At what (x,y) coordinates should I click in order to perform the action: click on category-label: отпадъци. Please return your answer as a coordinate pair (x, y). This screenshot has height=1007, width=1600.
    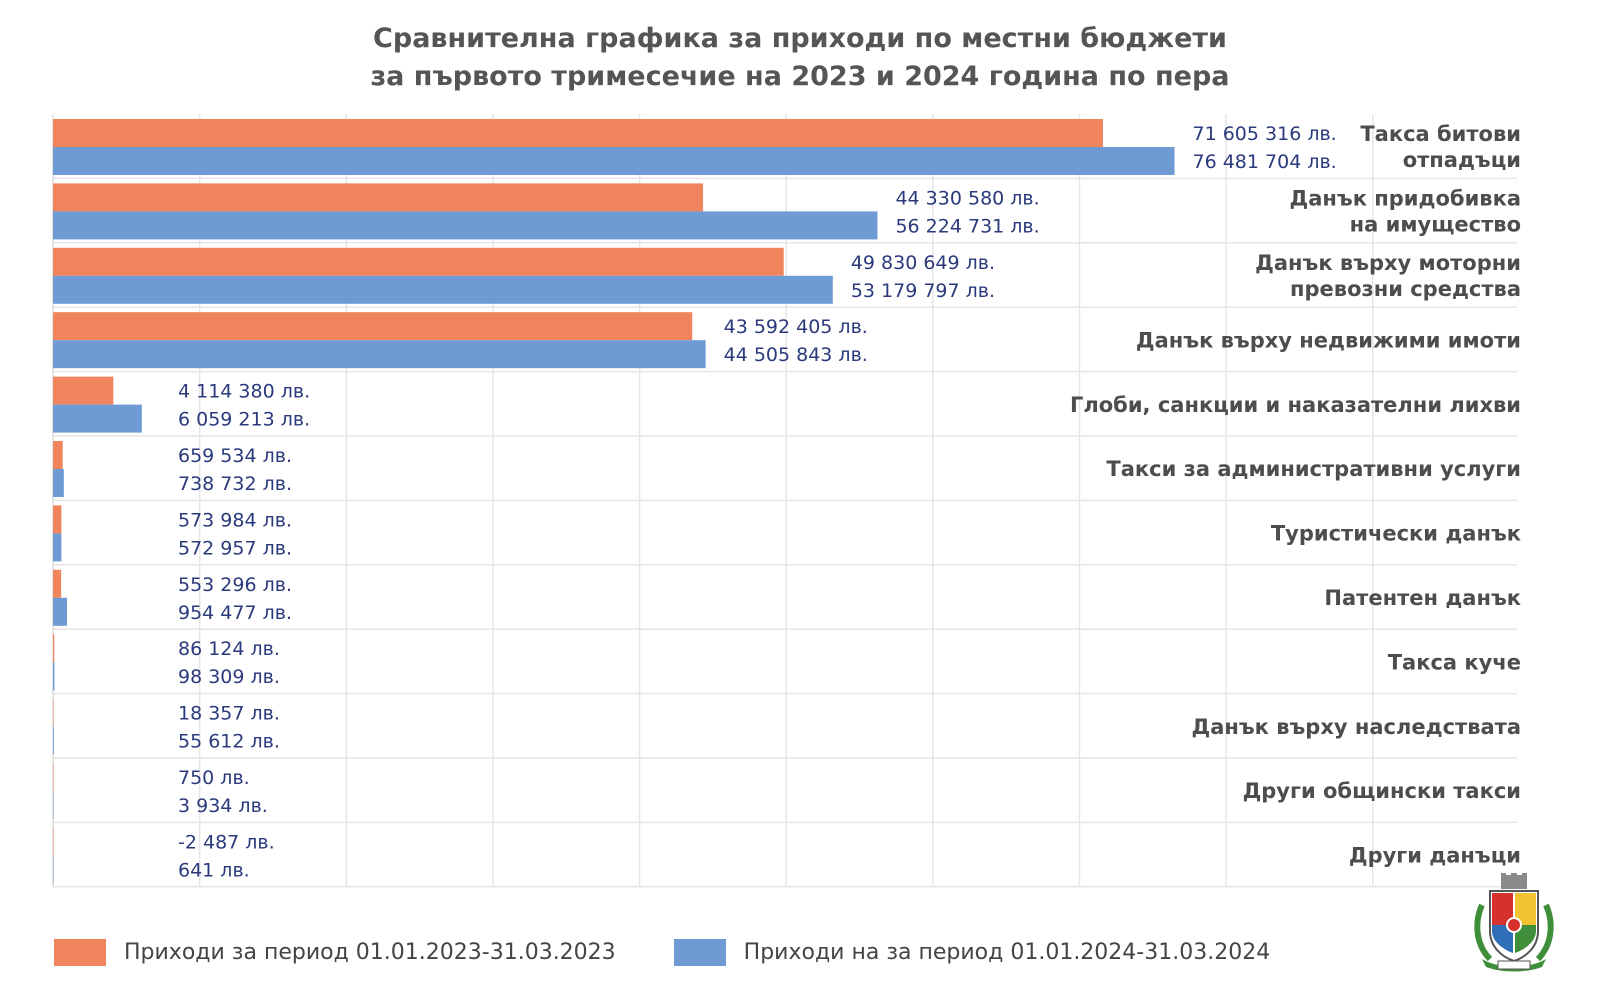
    Looking at the image, I should click on (1462, 160).